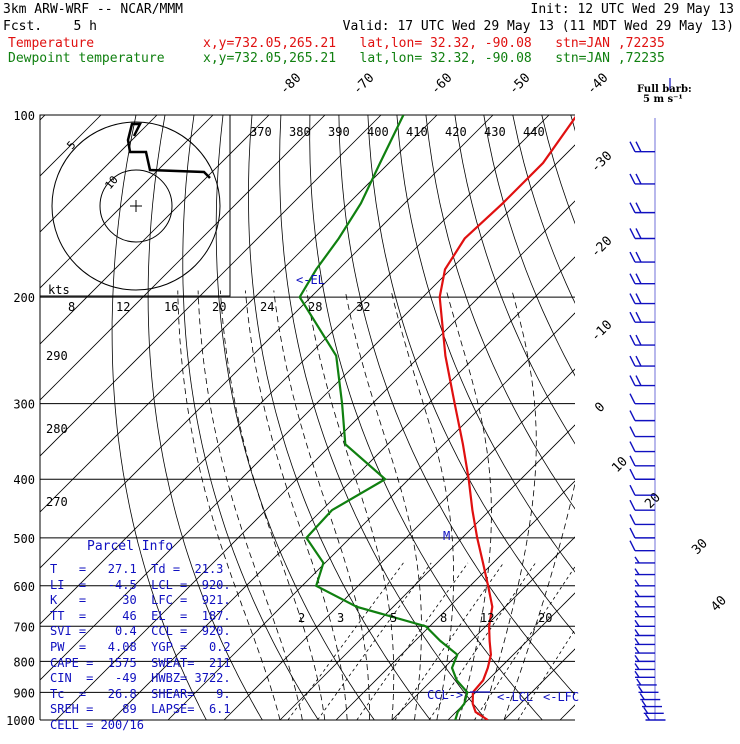 The width and height of the screenshot is (740, 744). I want to click on parcel-info-row: T = 27.1 Td = 21.3, so click(137, 569).